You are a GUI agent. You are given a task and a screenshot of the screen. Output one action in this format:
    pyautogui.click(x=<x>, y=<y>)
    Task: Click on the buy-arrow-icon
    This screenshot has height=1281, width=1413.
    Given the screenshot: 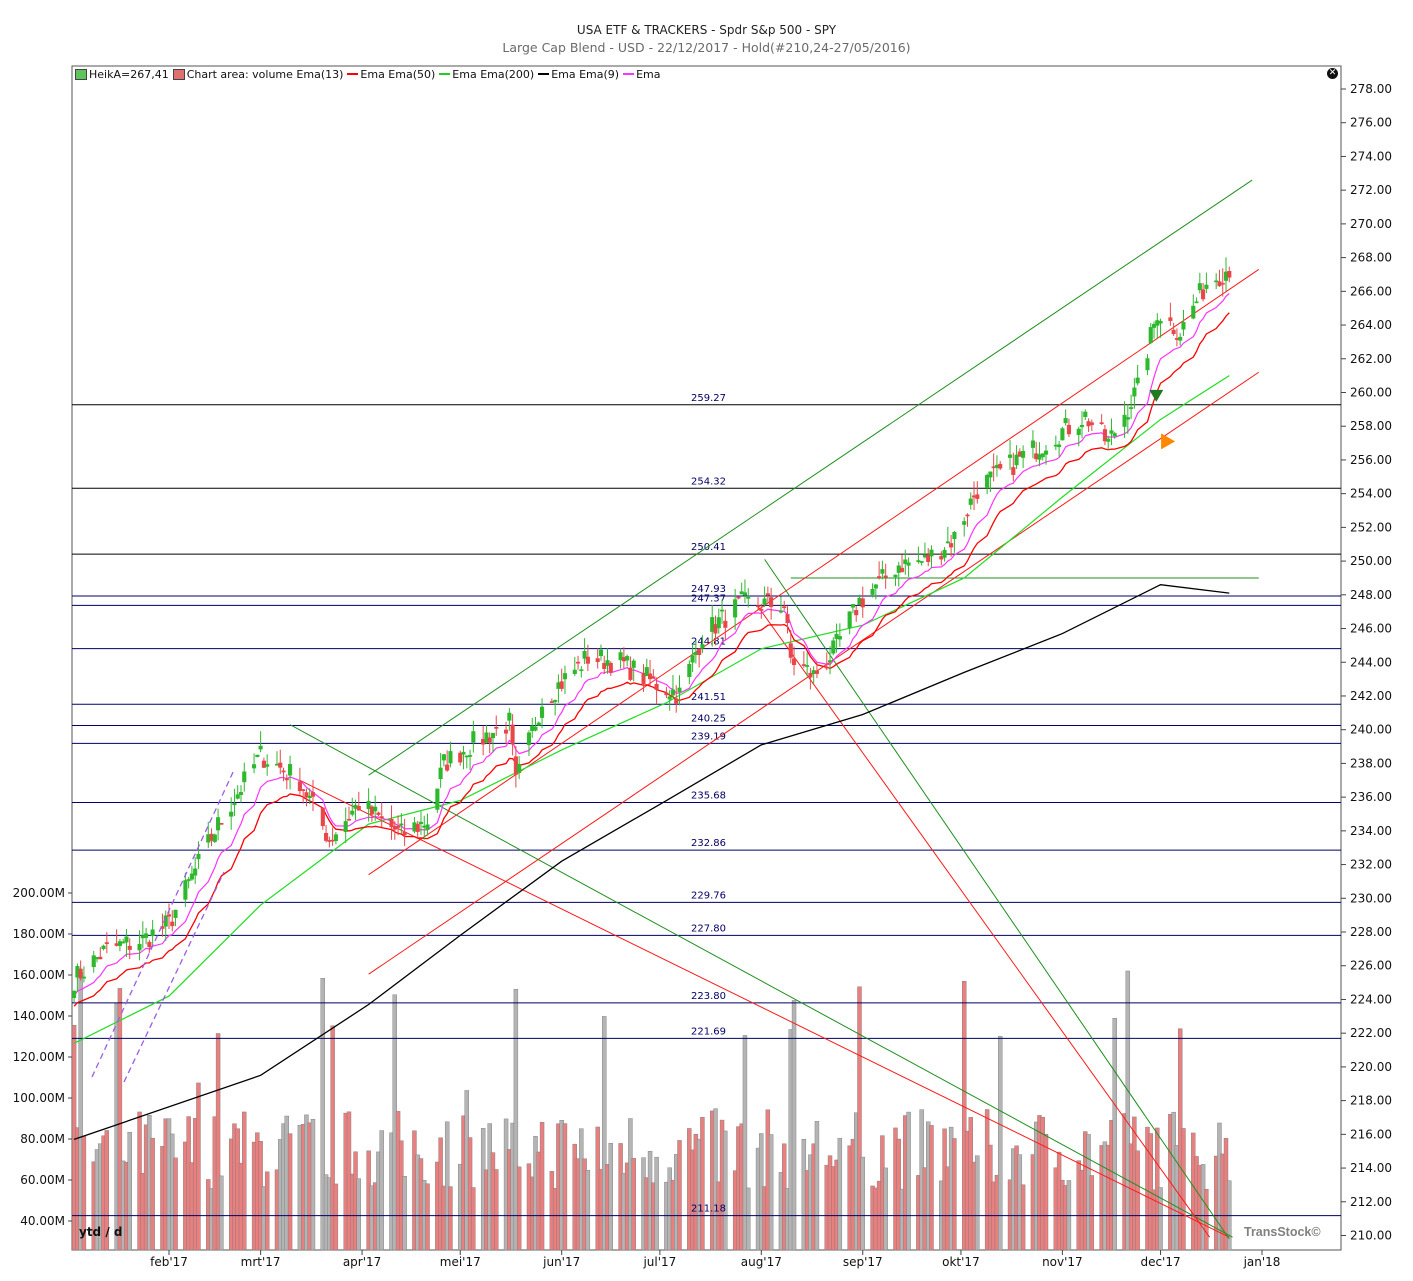 What is the action you would take?
    pyautogui.click(x=1156, y=395)
    